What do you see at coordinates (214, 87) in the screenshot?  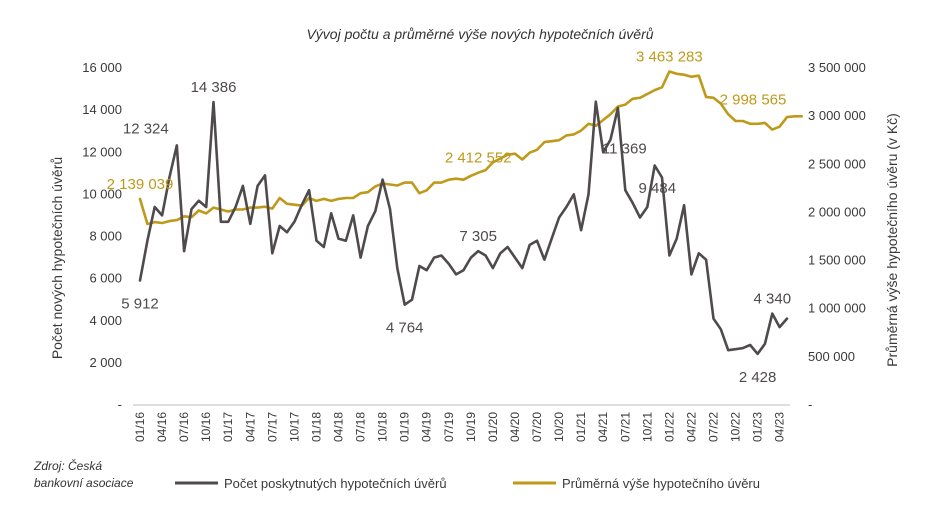 I see `count-data-label: 14 386` at bounding box center [214, 87].